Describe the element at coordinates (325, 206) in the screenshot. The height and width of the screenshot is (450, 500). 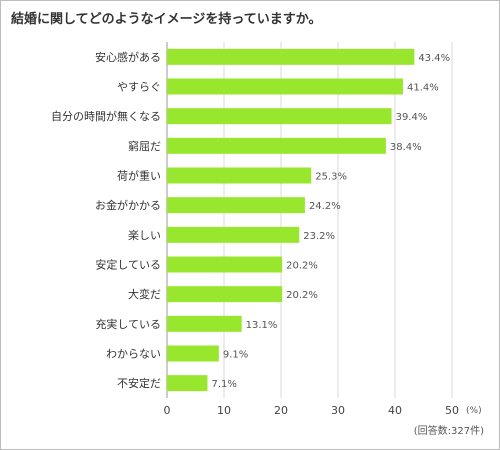
I see `value-label: 24.2%` at that location.